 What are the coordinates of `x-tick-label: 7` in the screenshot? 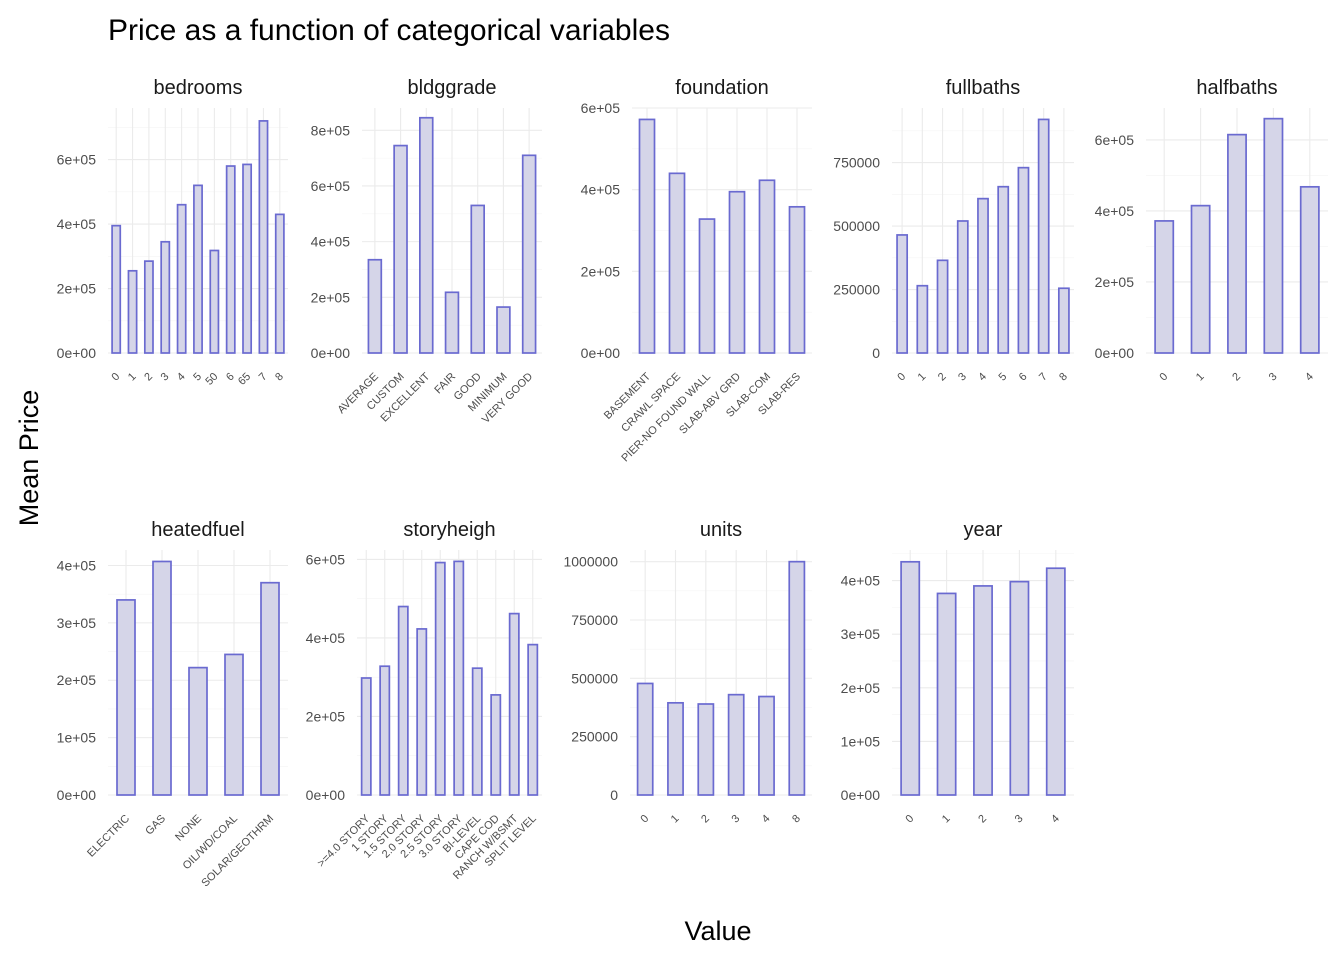 It's located at (1043, 377).